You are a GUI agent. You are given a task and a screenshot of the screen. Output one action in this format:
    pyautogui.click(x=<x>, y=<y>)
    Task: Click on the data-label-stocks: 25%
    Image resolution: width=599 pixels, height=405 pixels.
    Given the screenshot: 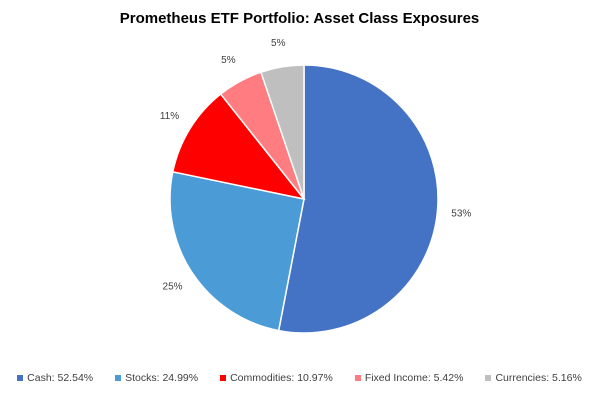 What is the action you would take?
    pyautogui.click(x=173, y=286)
    